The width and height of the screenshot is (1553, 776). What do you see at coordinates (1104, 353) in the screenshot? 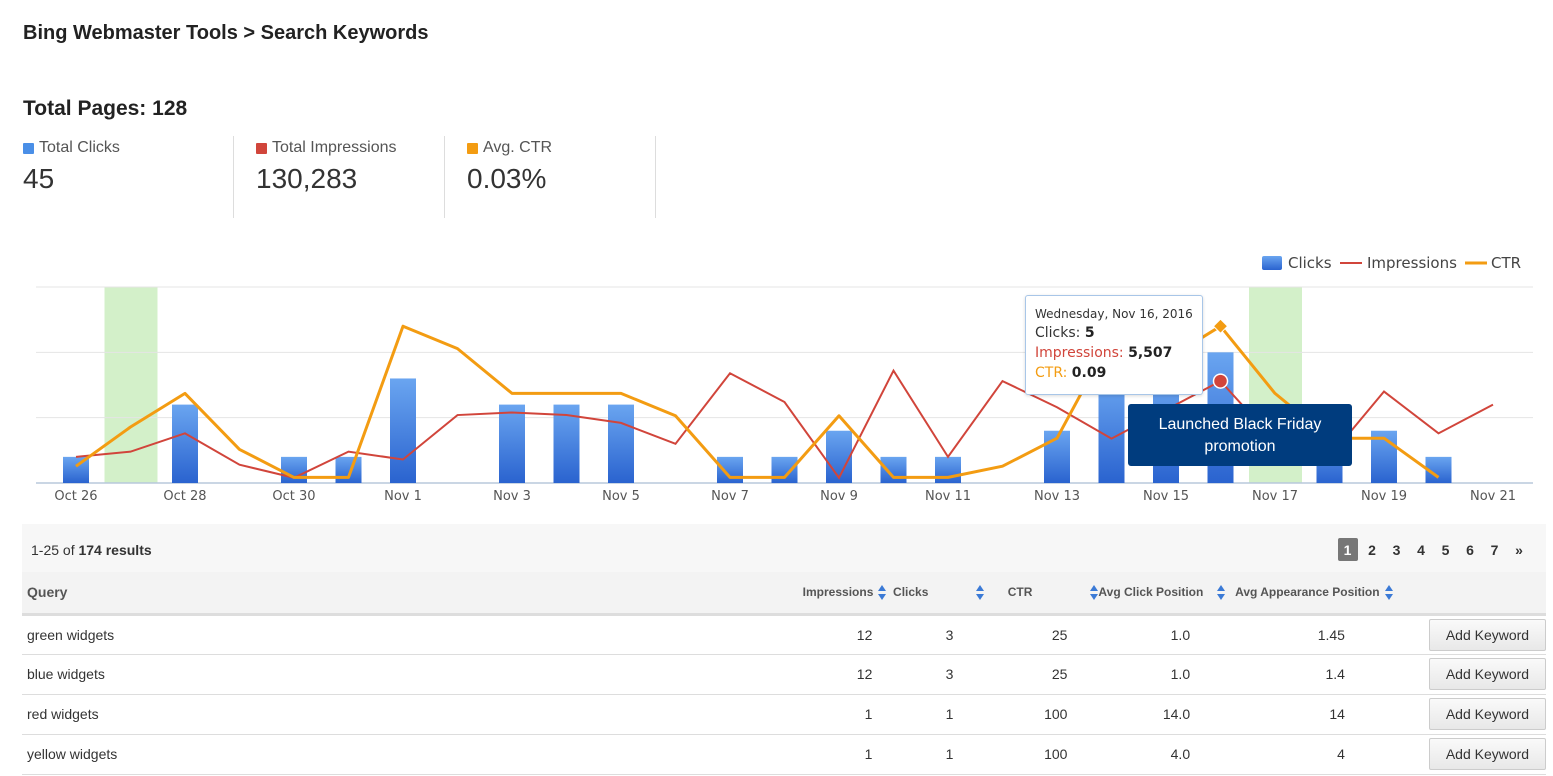
I see `tooltip-impressions: Impressions: 5,507` at bounding box center [1104, 353].